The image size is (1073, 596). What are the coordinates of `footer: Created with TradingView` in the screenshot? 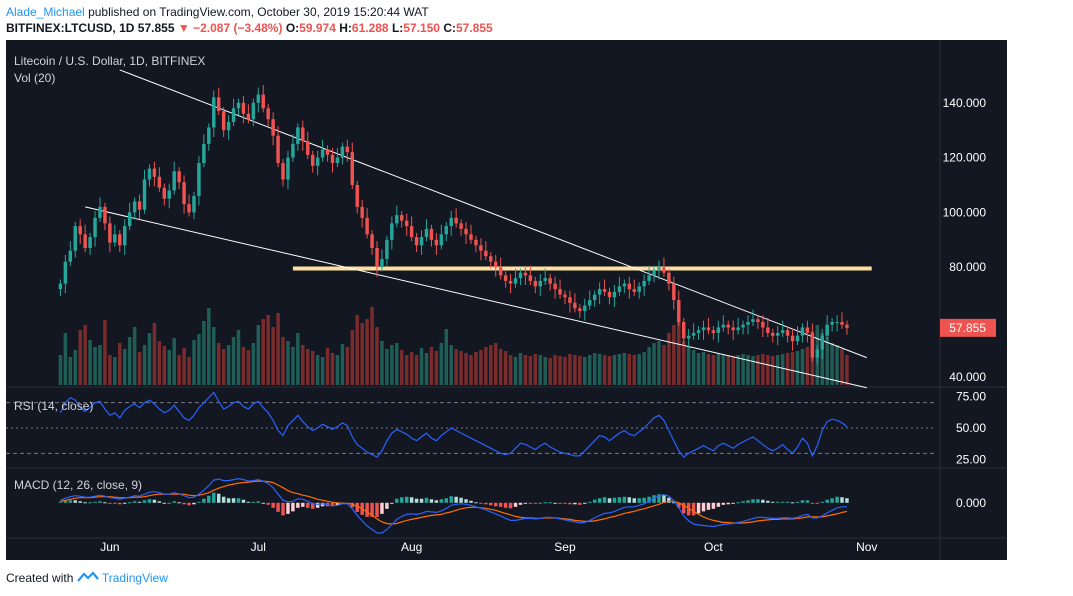 It's located at (87, 578).